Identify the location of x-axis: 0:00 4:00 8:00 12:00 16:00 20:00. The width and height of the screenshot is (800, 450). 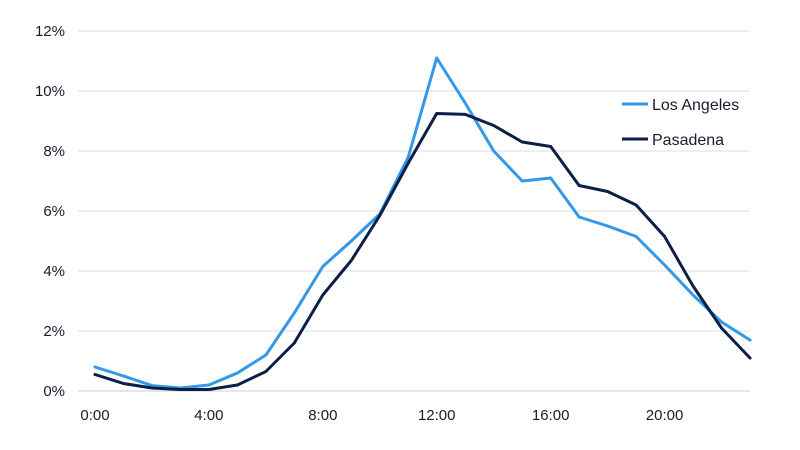
(381, 415).